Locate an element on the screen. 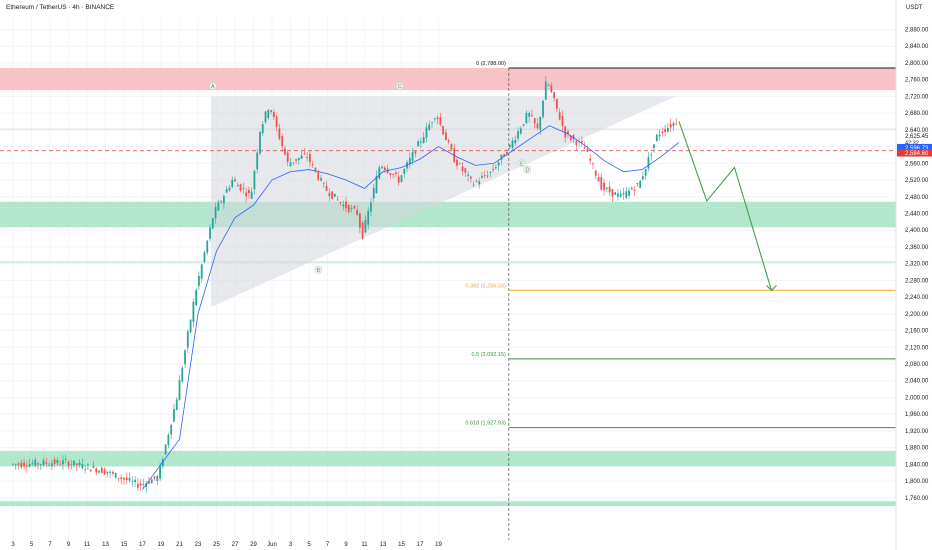  x-tick-label: 25 is located at coordinates (216, 545).